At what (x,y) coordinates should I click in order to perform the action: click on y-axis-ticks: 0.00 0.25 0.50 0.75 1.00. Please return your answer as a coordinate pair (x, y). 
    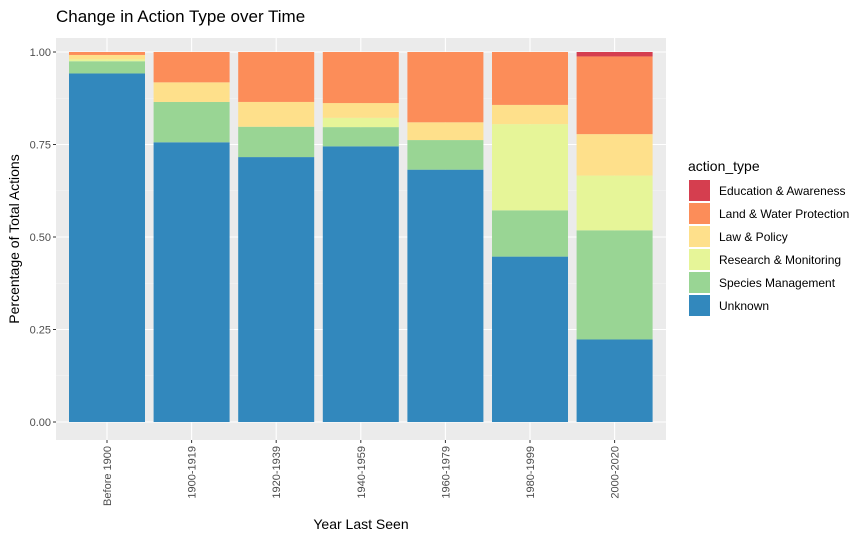
    Looking at the image, I should click on (43, 238).